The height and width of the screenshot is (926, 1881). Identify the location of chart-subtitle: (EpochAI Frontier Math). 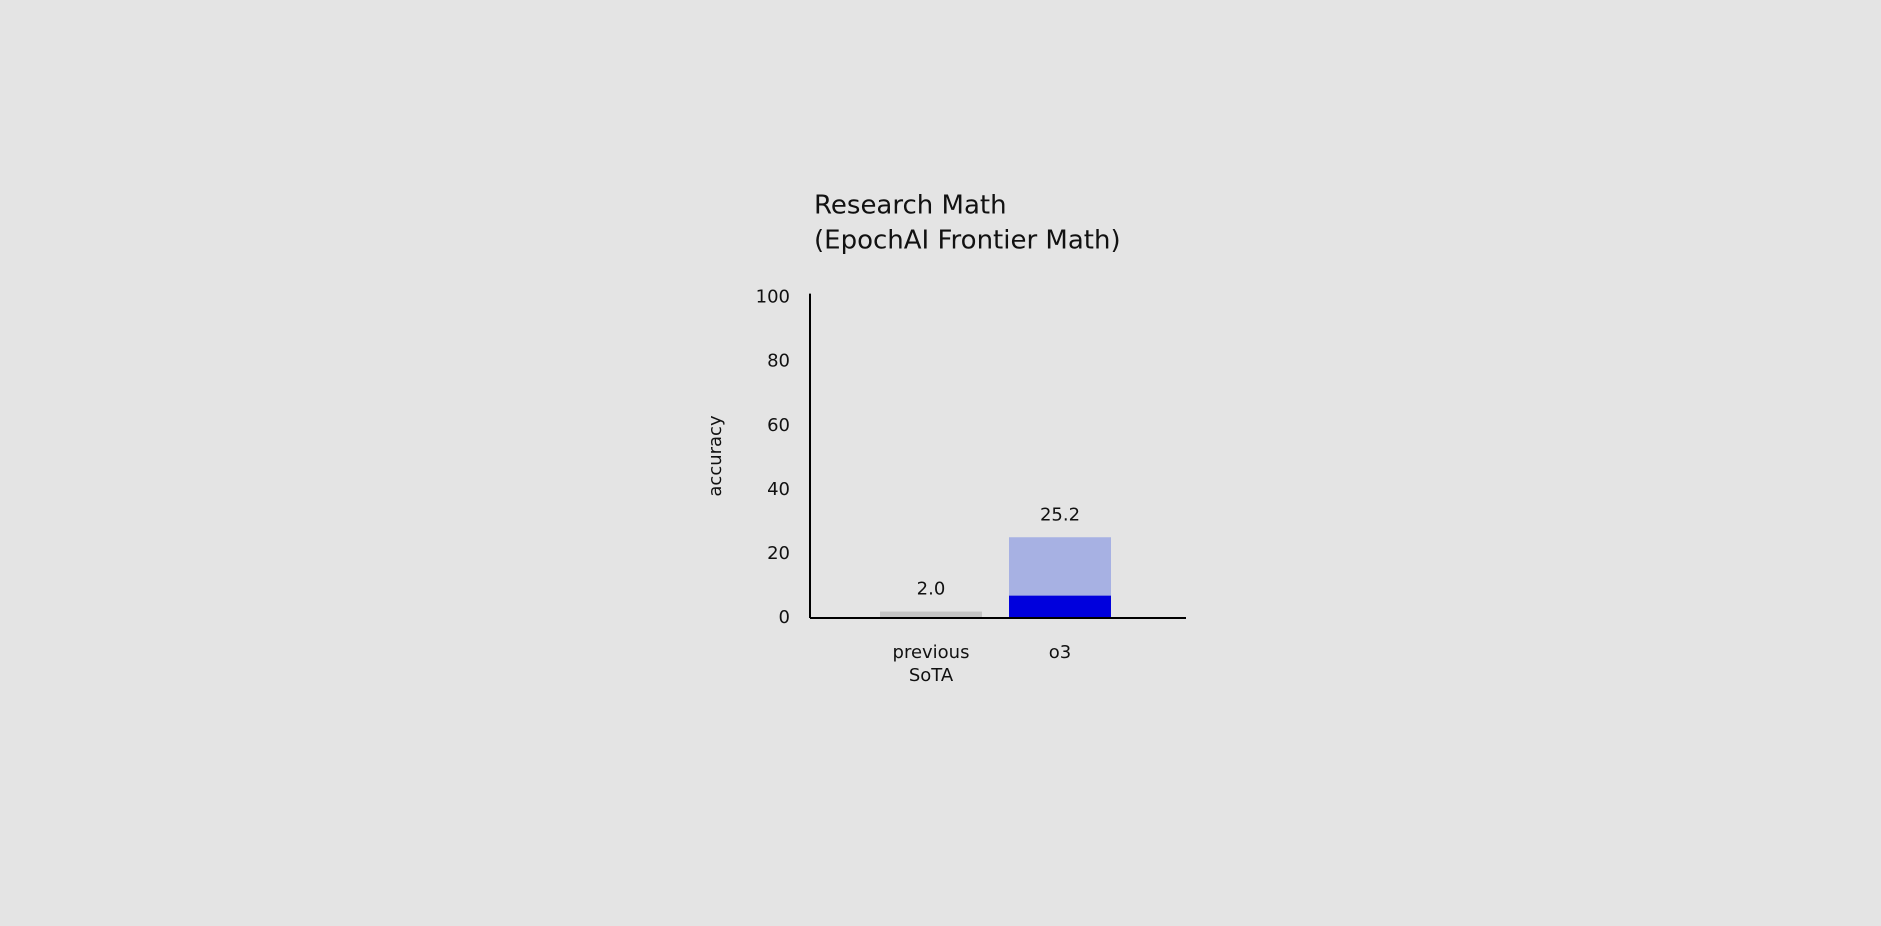
(967, 241).